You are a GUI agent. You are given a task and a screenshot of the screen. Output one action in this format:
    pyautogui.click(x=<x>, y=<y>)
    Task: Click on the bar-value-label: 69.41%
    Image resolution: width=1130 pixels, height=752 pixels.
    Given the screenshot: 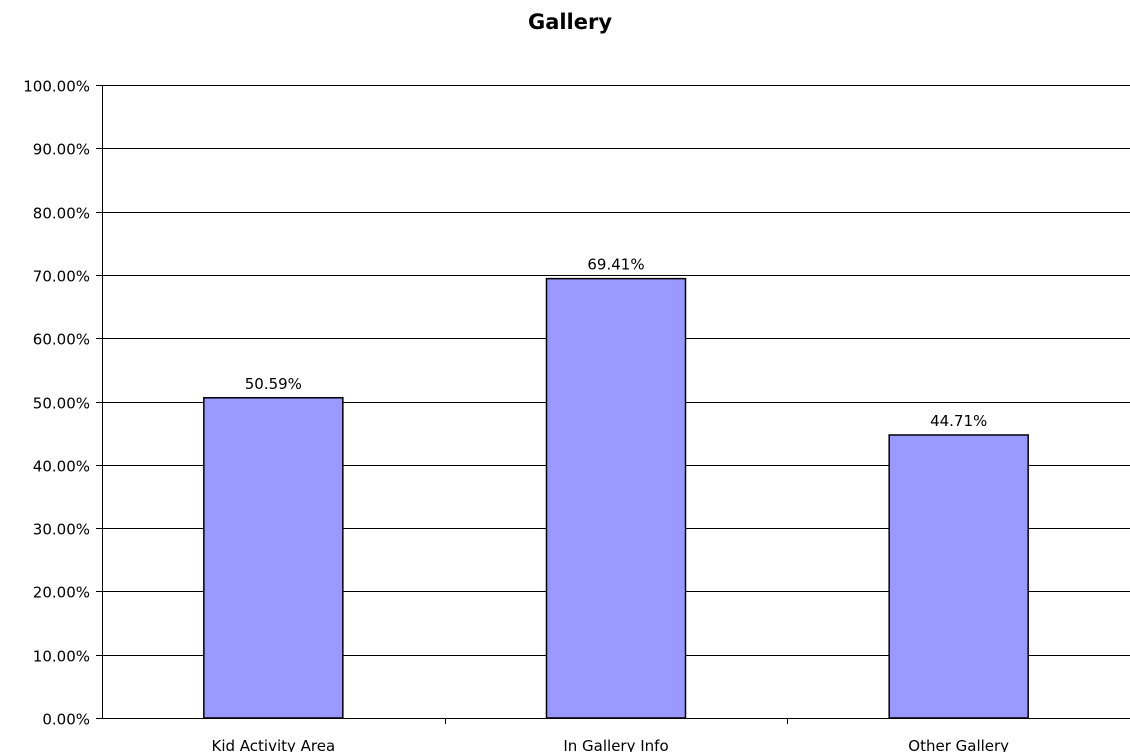 What is the action you would take?
    pyautogui.click(x=615, y=265)
    